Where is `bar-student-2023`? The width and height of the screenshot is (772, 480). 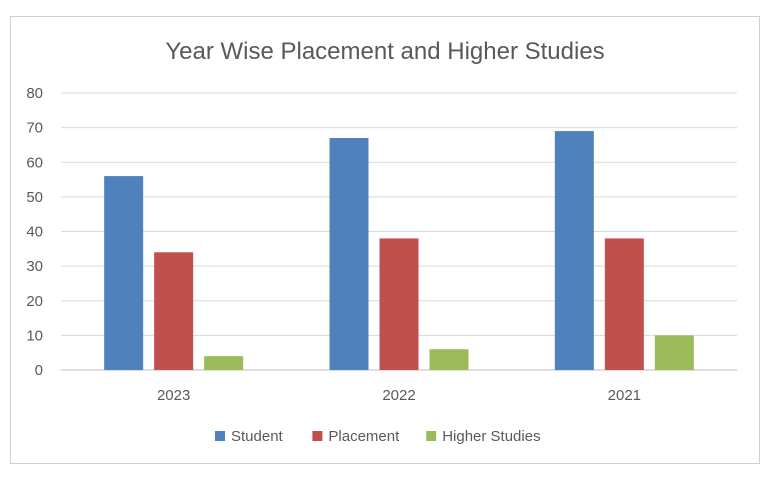
bar-student-2023 is located at coordinates (124, 273).